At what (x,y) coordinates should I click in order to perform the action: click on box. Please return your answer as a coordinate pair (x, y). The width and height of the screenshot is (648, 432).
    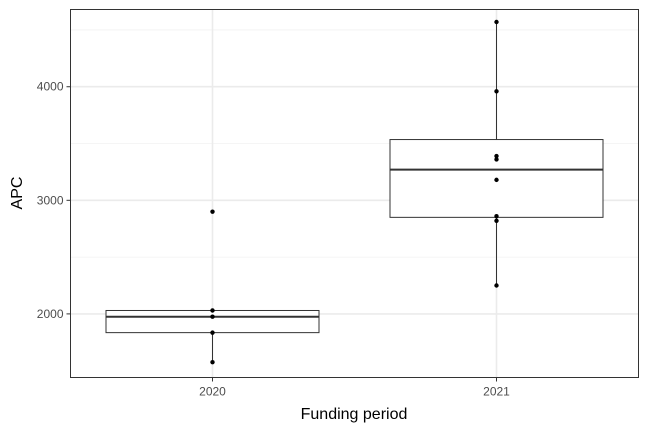
    Looking at the image, I should click on (212, 321).